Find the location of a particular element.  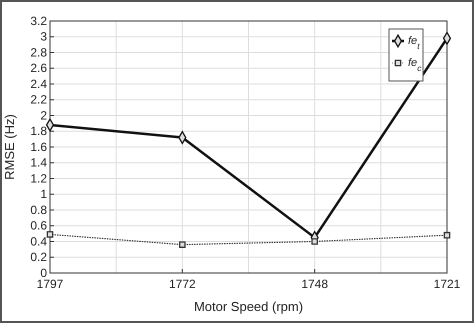

y-tick-label: 0.2 is located at coordinates (39, 257).